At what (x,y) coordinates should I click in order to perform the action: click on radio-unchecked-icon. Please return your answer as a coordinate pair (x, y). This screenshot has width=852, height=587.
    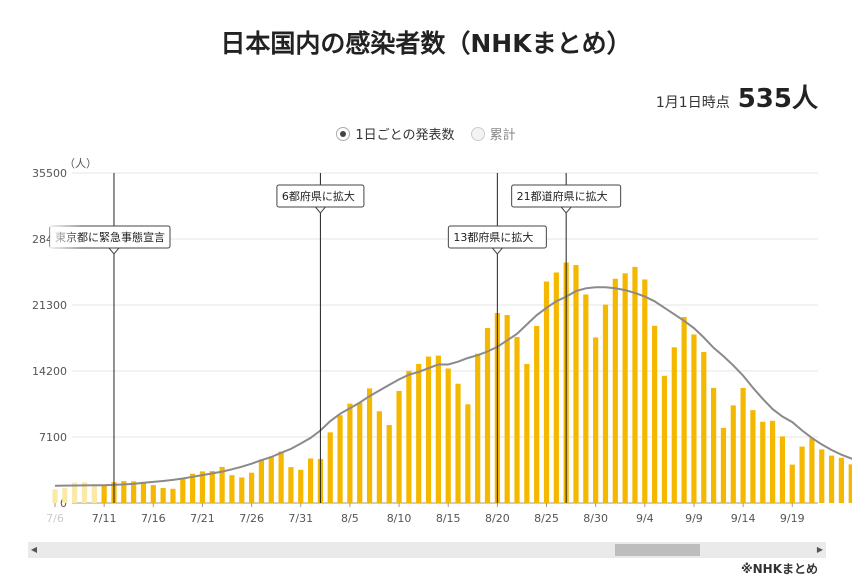
    Looking at the image, I should click on (477, 133).